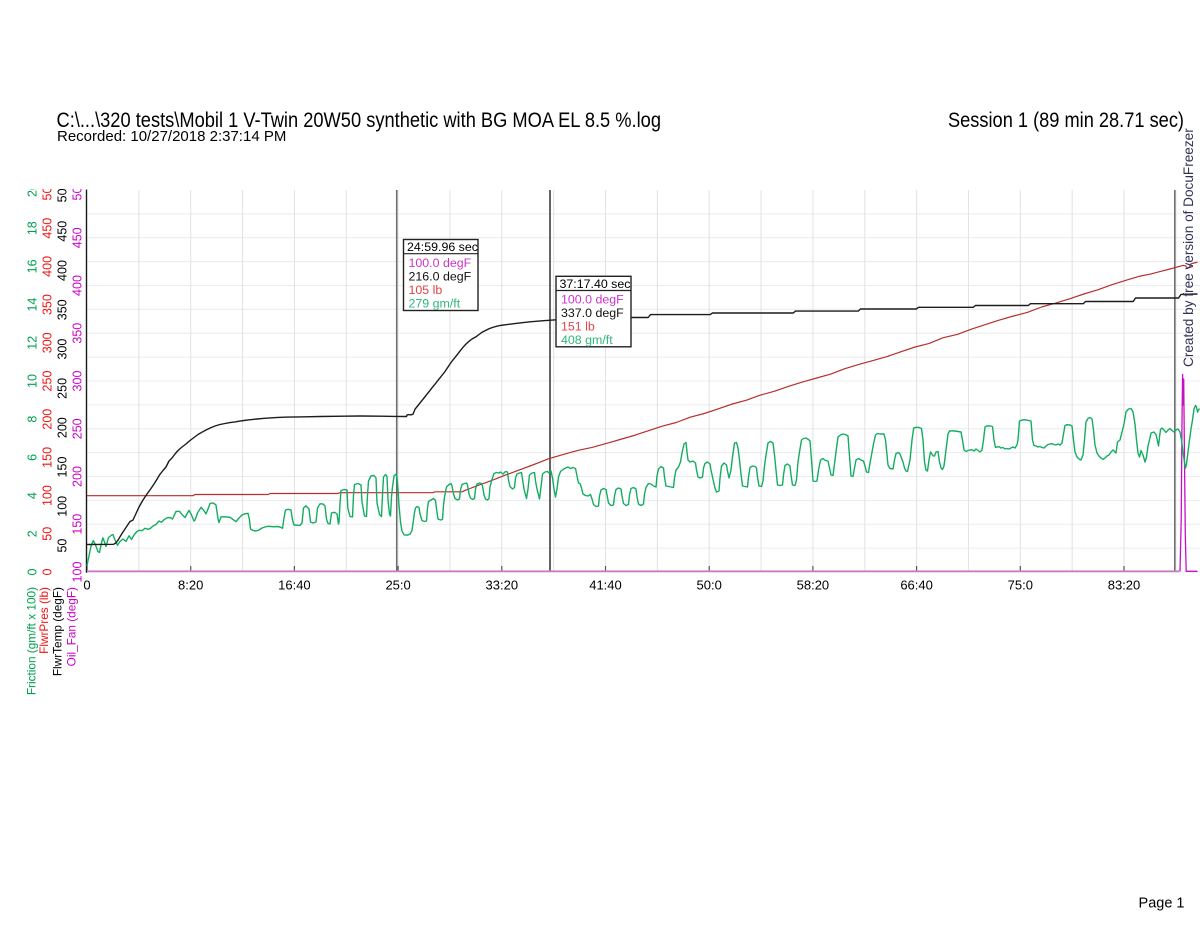 This screenshot has height=927, width=1200. Describe the element at coordinates (33, 228) in the screenshot. I see `svg-text: 18` at that location.